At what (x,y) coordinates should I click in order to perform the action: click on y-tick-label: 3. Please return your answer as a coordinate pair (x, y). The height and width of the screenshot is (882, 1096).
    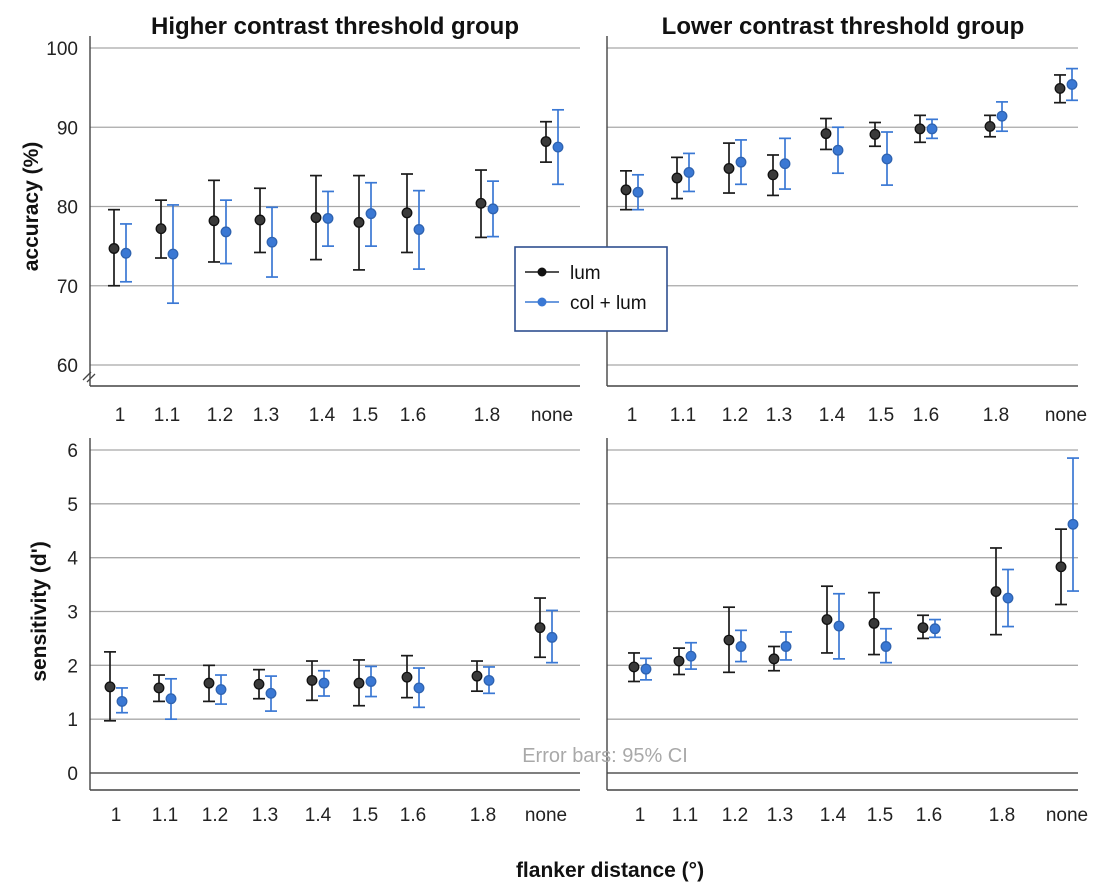
    Looking at the image, I should click on (72, 613).